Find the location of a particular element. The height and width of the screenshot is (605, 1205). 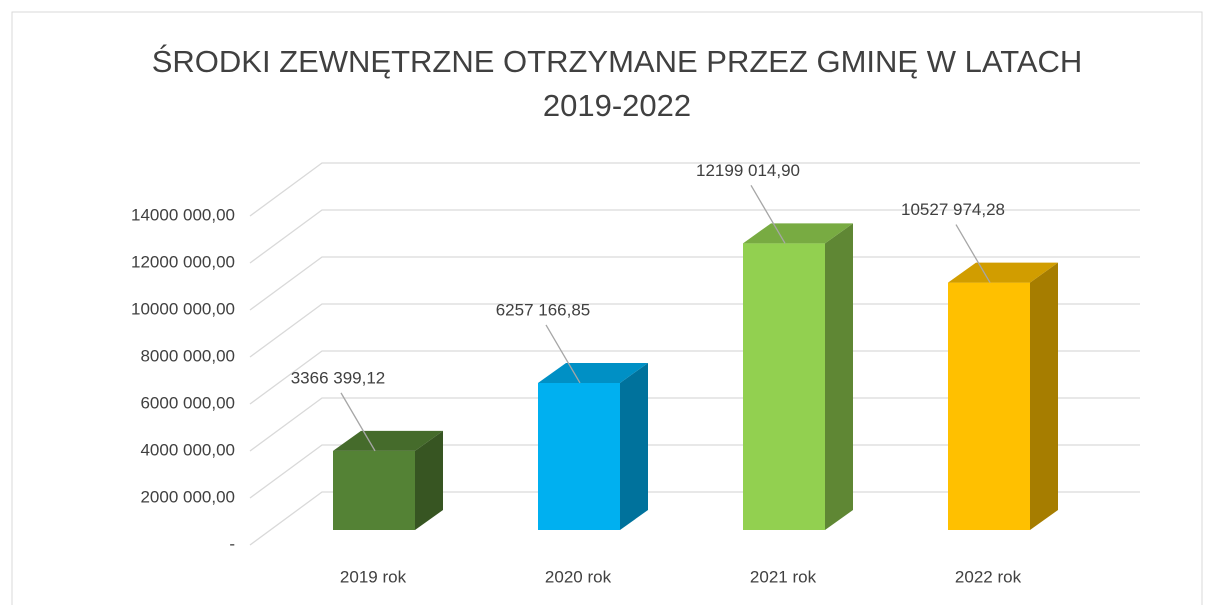

value-label: 12199 014,90 is located at coordinates (748, 170).